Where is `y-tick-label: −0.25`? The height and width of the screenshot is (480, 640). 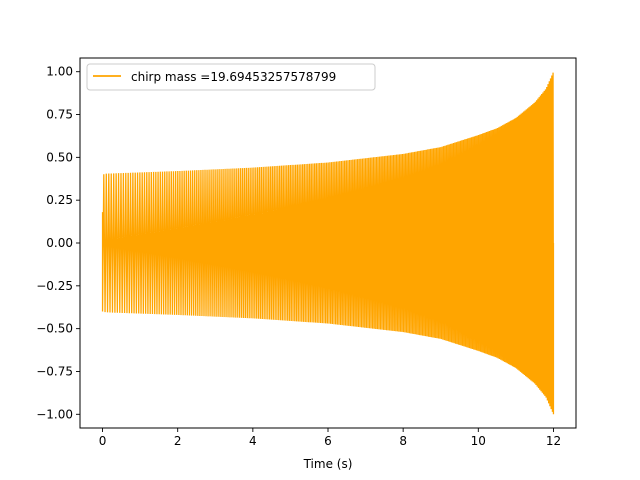 y-tick-label: −0.25 is located at coordinates (54, 286).